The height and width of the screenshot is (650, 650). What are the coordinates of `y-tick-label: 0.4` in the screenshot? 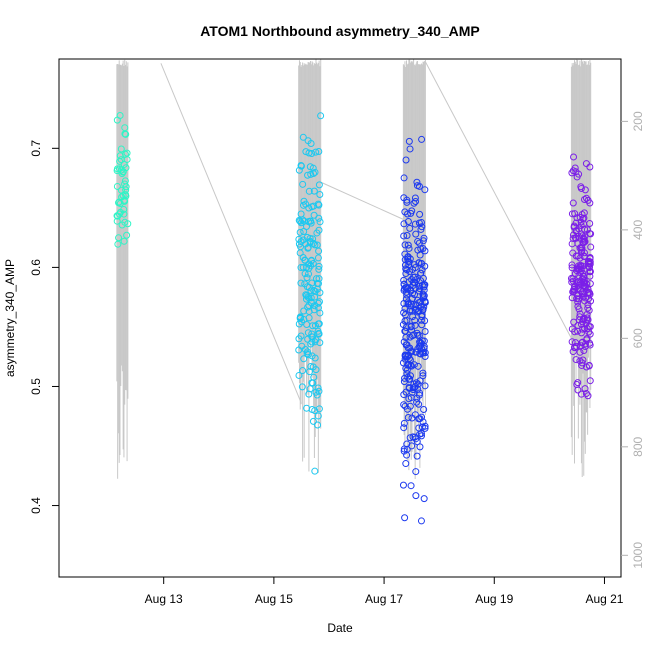 It's located at (36, 505).